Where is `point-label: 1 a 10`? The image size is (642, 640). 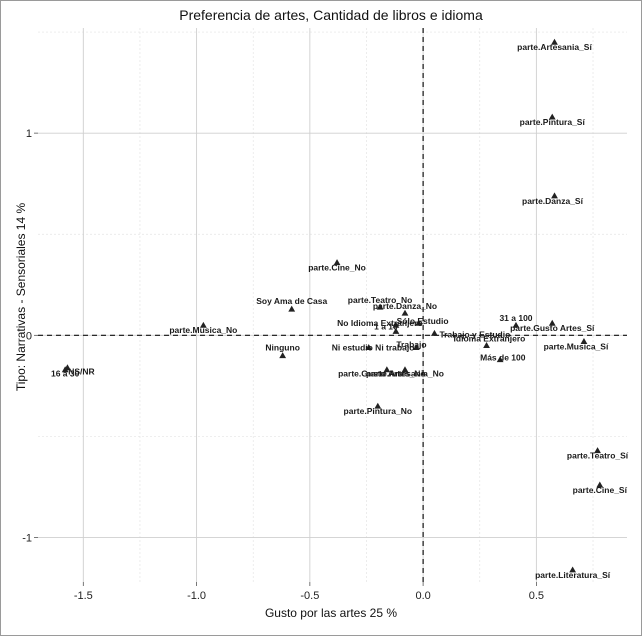 point-label: 1 a 10 is located at coordinates (386, 326).